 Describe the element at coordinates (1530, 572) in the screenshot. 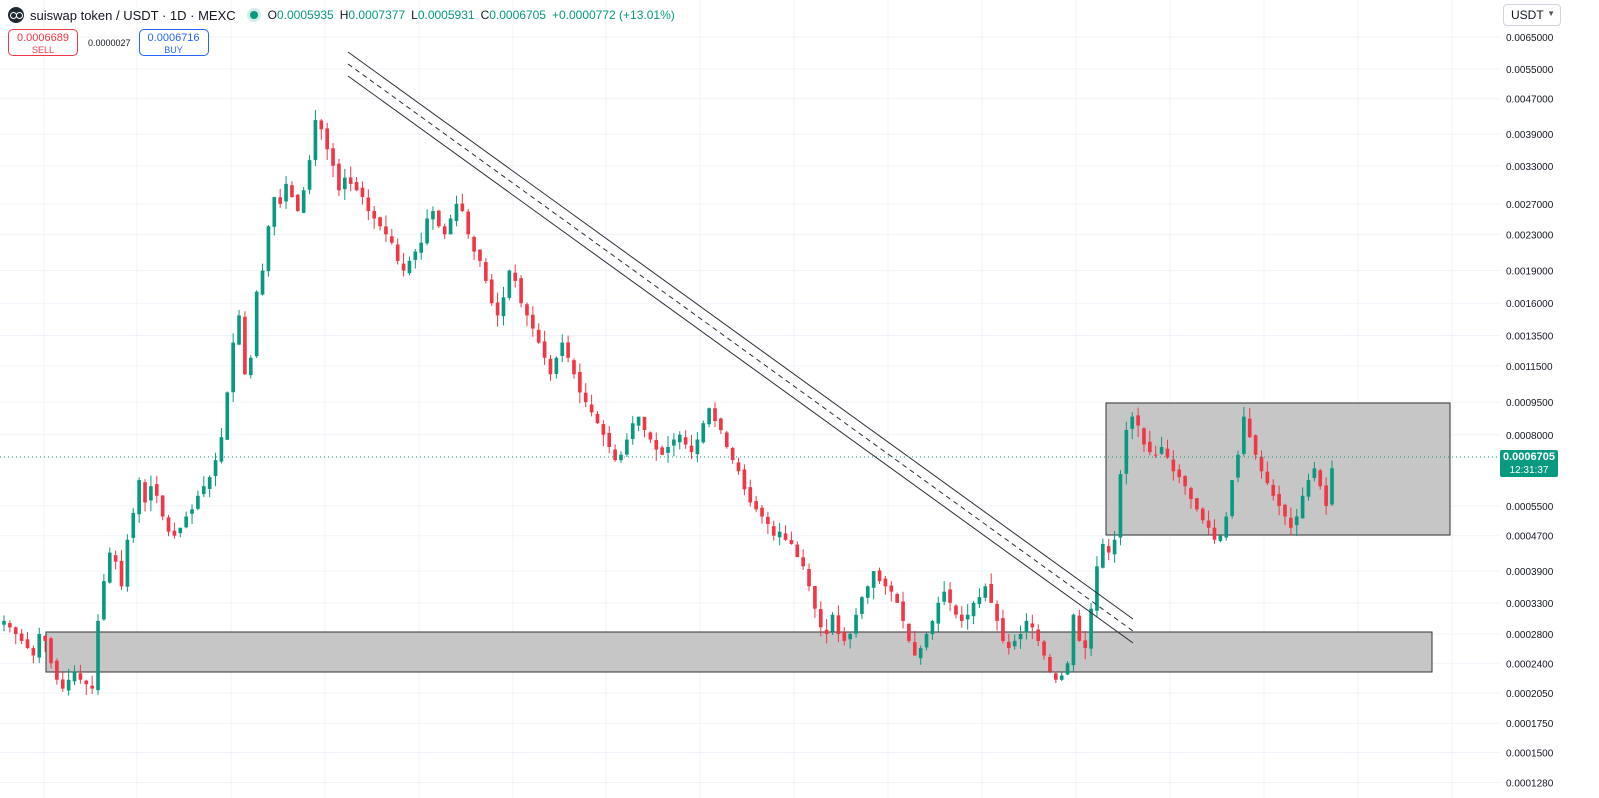

I see `y-tick-label: 0.0003900` at that location.